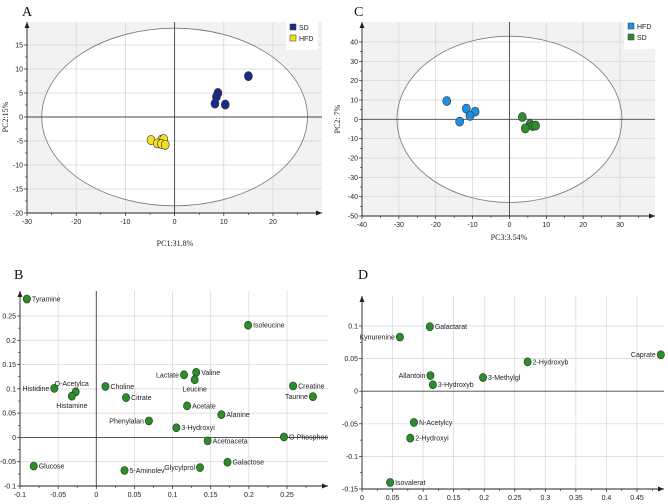 The width and height of the screenshot is (668, 504). Describe the element at coordinates (9, 317) in the screenshot. I see `y-tick-label: 0.25` at that location.